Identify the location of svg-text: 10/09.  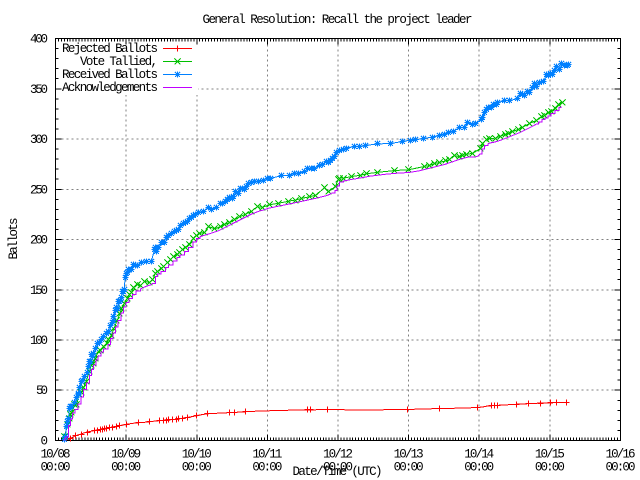
(126, 455).